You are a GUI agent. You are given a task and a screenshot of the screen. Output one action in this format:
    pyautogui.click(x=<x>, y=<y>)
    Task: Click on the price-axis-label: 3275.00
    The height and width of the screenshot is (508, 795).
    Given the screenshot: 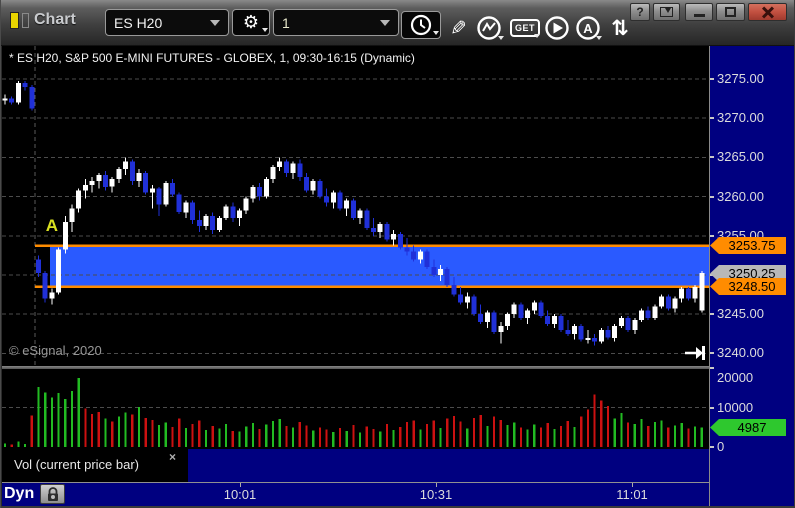 What is the action you would take?
    pyautogui.click(x=740, y=78)
    